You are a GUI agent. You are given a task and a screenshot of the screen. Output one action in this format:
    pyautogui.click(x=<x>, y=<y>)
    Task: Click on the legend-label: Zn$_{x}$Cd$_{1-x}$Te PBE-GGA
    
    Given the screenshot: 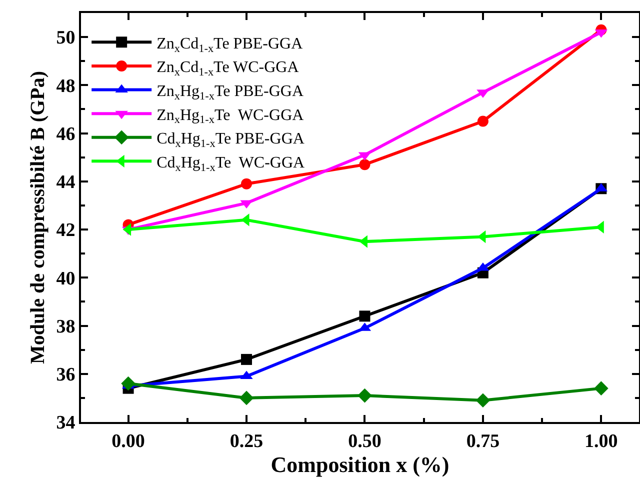 What is the action you would take?
    pyautogui.click(x=230, y=45)
    